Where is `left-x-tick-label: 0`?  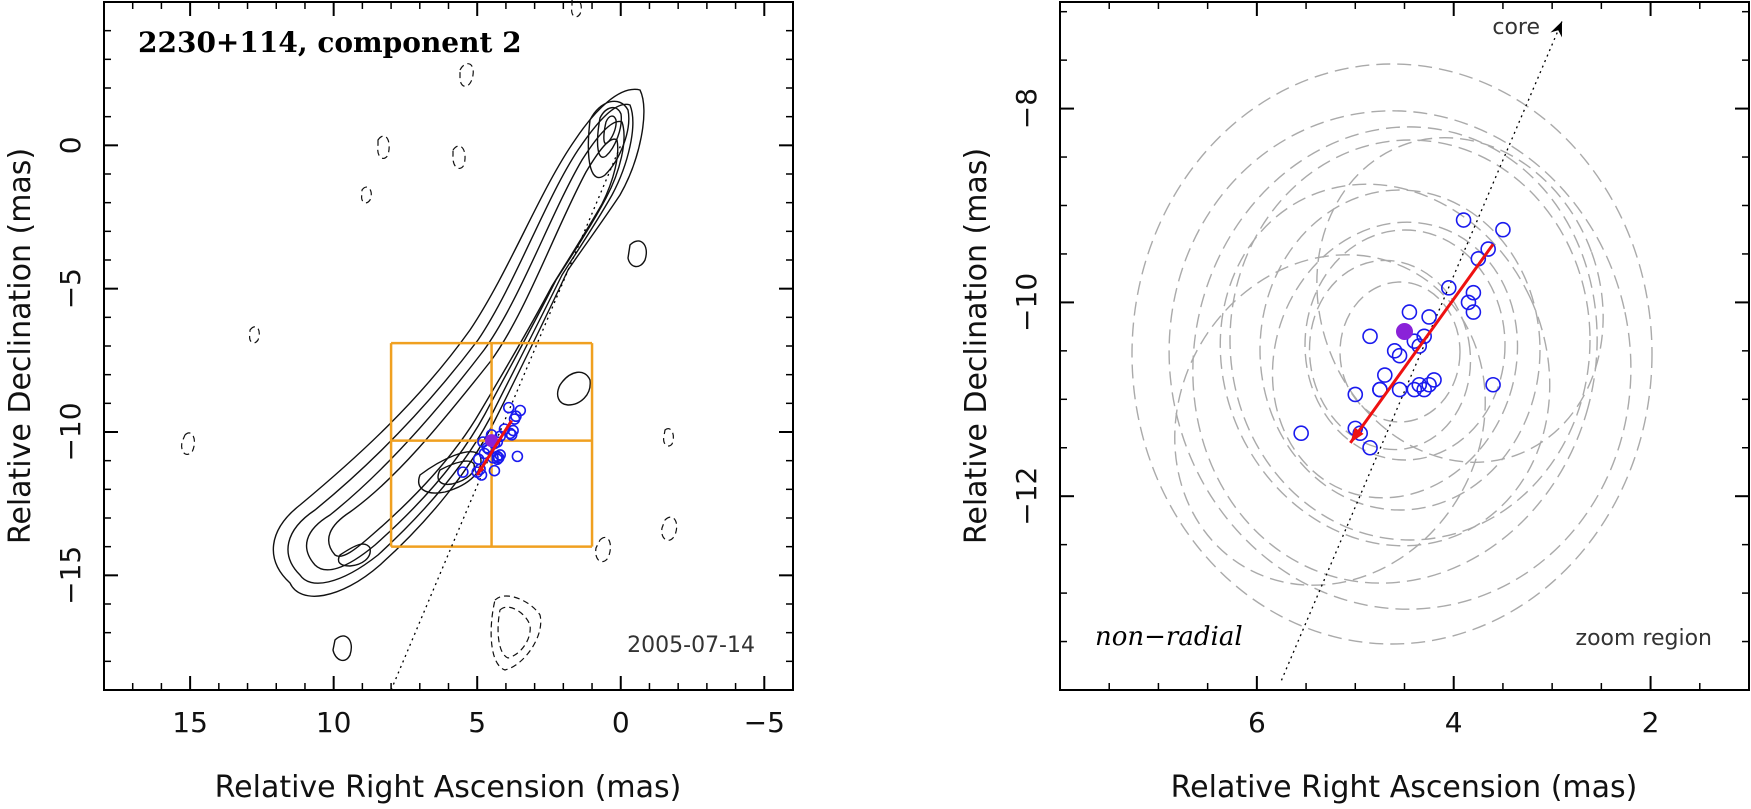 left-x-tick-label: 0 is located at coordinates (621, 722).